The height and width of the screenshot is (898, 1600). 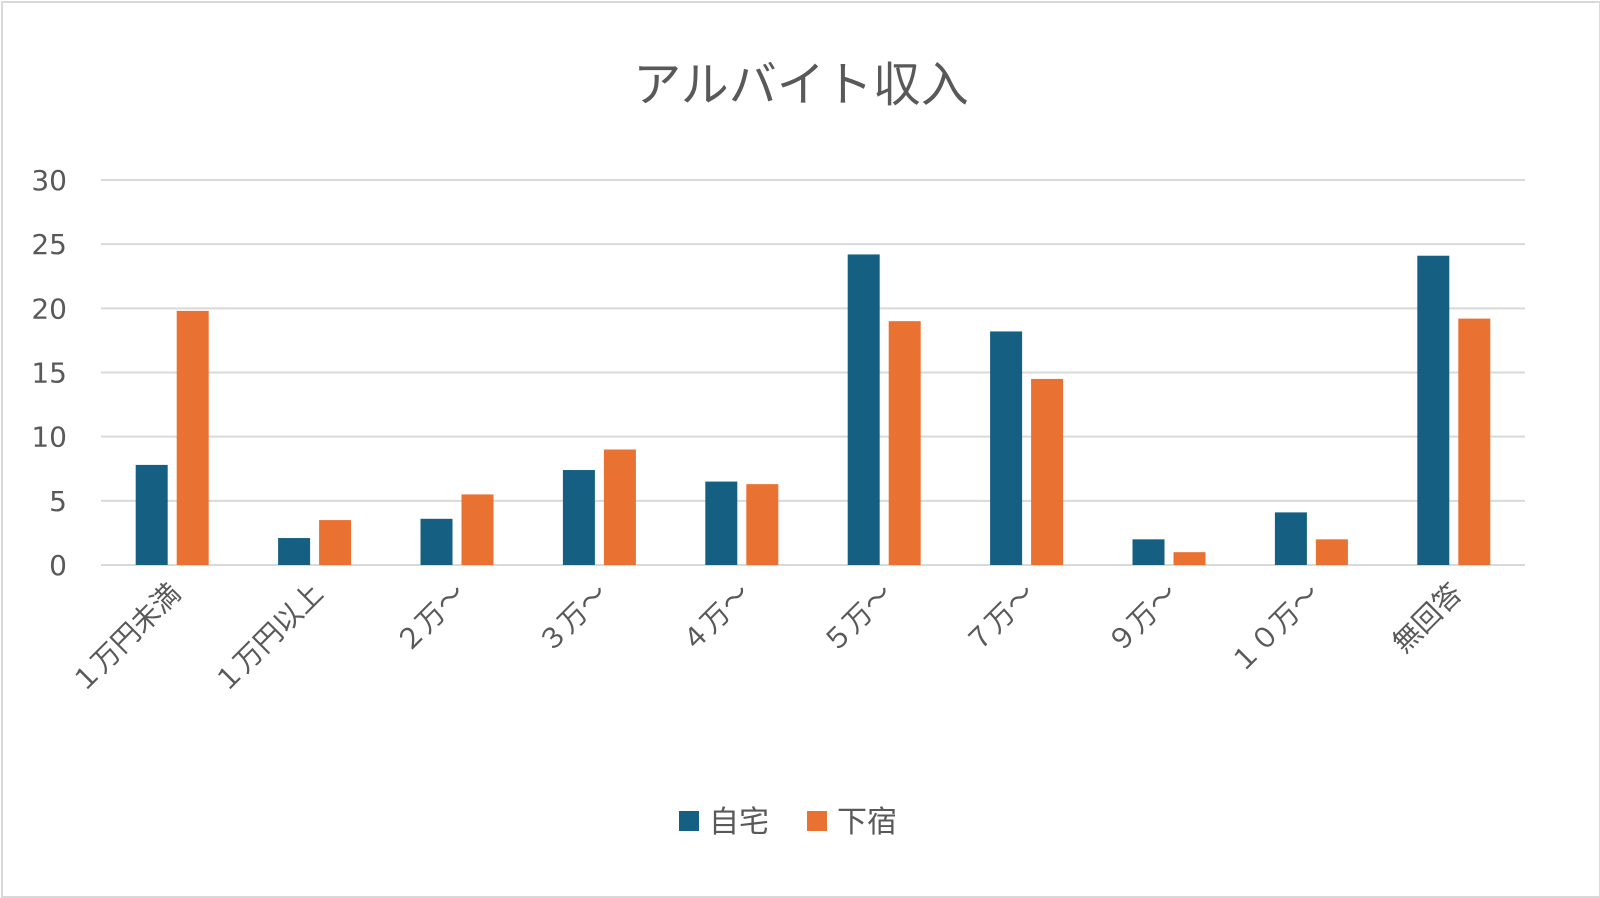 What do you see at coordinates (801, 85) in the screenshot?
I see `chart-title: アルバイト収入` at bounding box center [801, 85].